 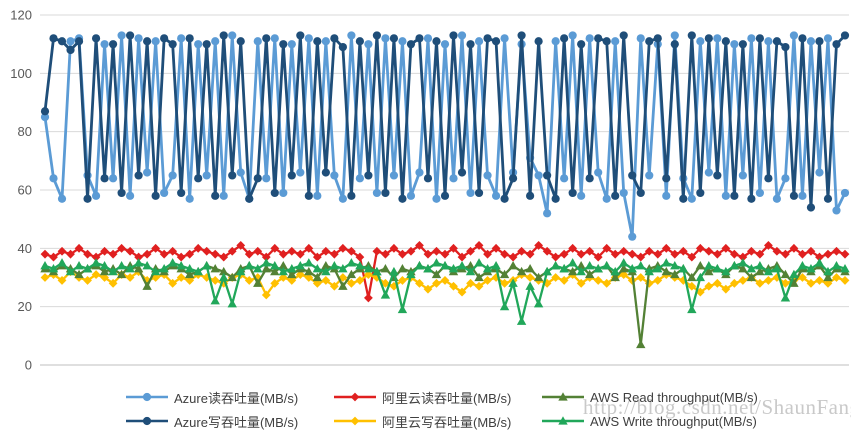 What do you see at coordinates (25, 190) in the screenshot?
I see `y-tick-label-60: 60` at bounding box center [25, 190].